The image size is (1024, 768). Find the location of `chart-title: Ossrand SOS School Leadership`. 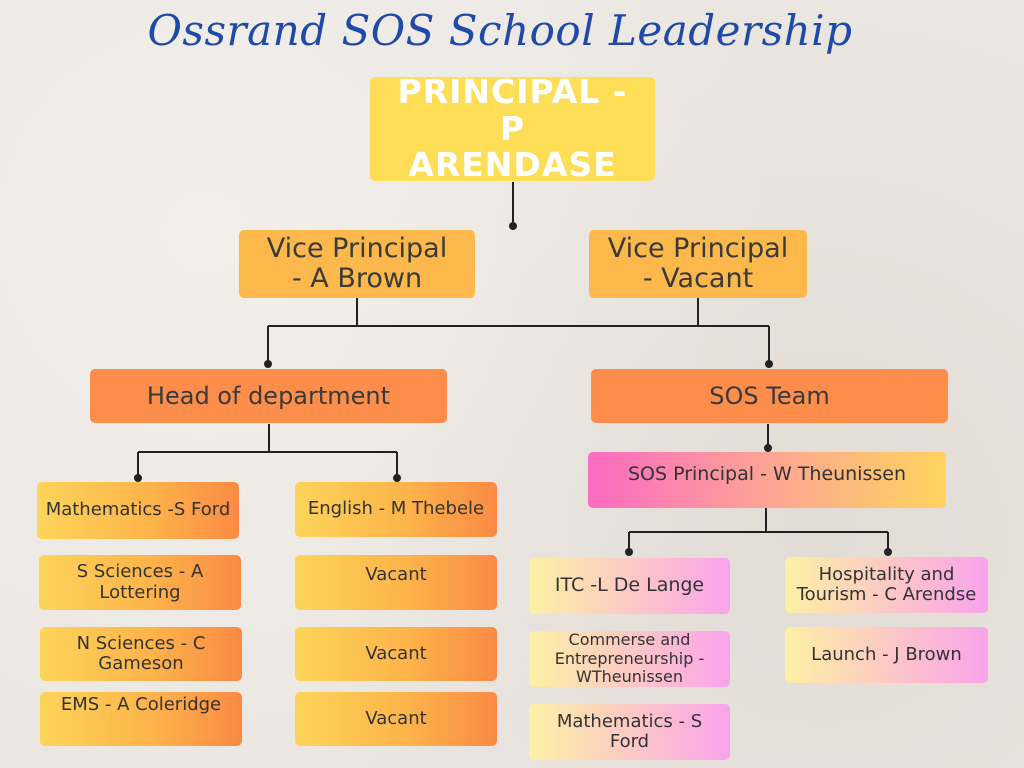

chart-title: Ossrand SOS School Leadership is located at coordinates (500, 30).